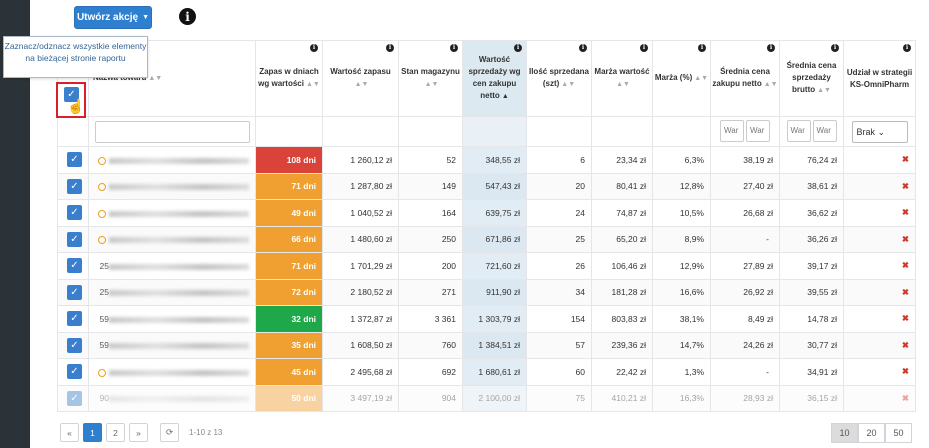 This screenshot has height=448, width=929. I want to click on page-size-20: 20, so click(871, 433).